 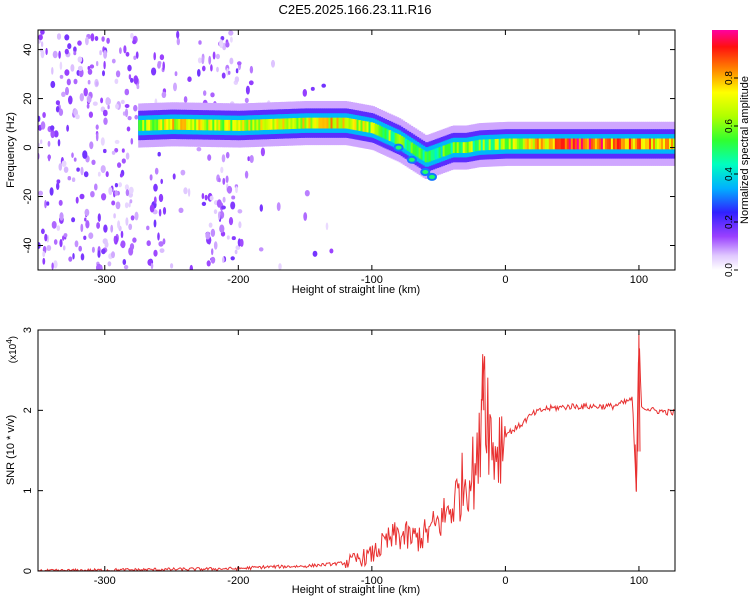 I want to click on bottom-x-axis-label: Height of straight line (km), so click(x=356, y=590).